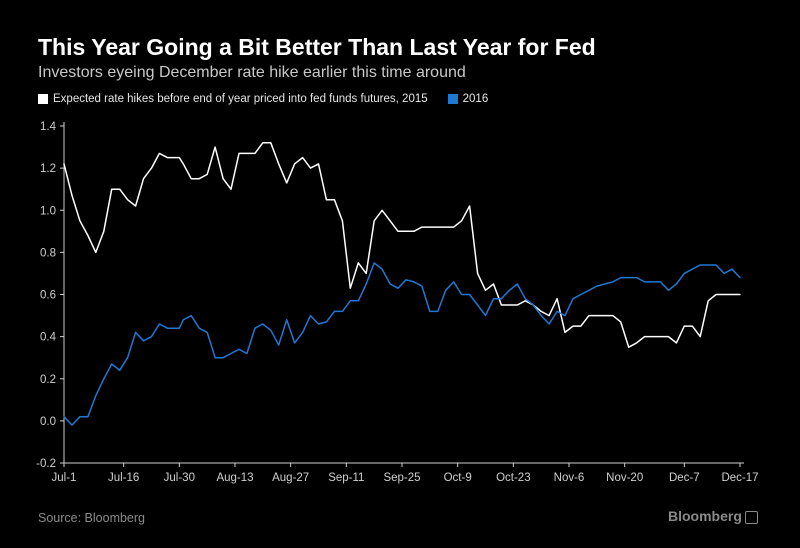 Image resolution: width=800 pixels, height=548 pixels. I want to click on x-tick-label: Aug-27, so click(290, 478).